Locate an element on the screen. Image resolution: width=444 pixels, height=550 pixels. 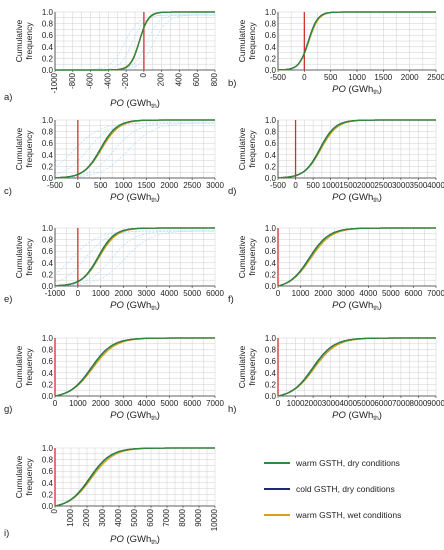
x-tick-label: 500 is located at coordinates (313, 185).